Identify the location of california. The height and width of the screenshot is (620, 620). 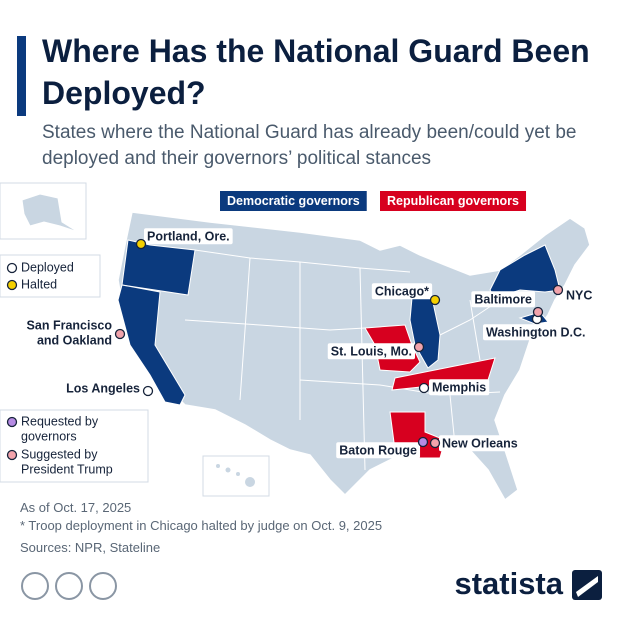
(151, 345).